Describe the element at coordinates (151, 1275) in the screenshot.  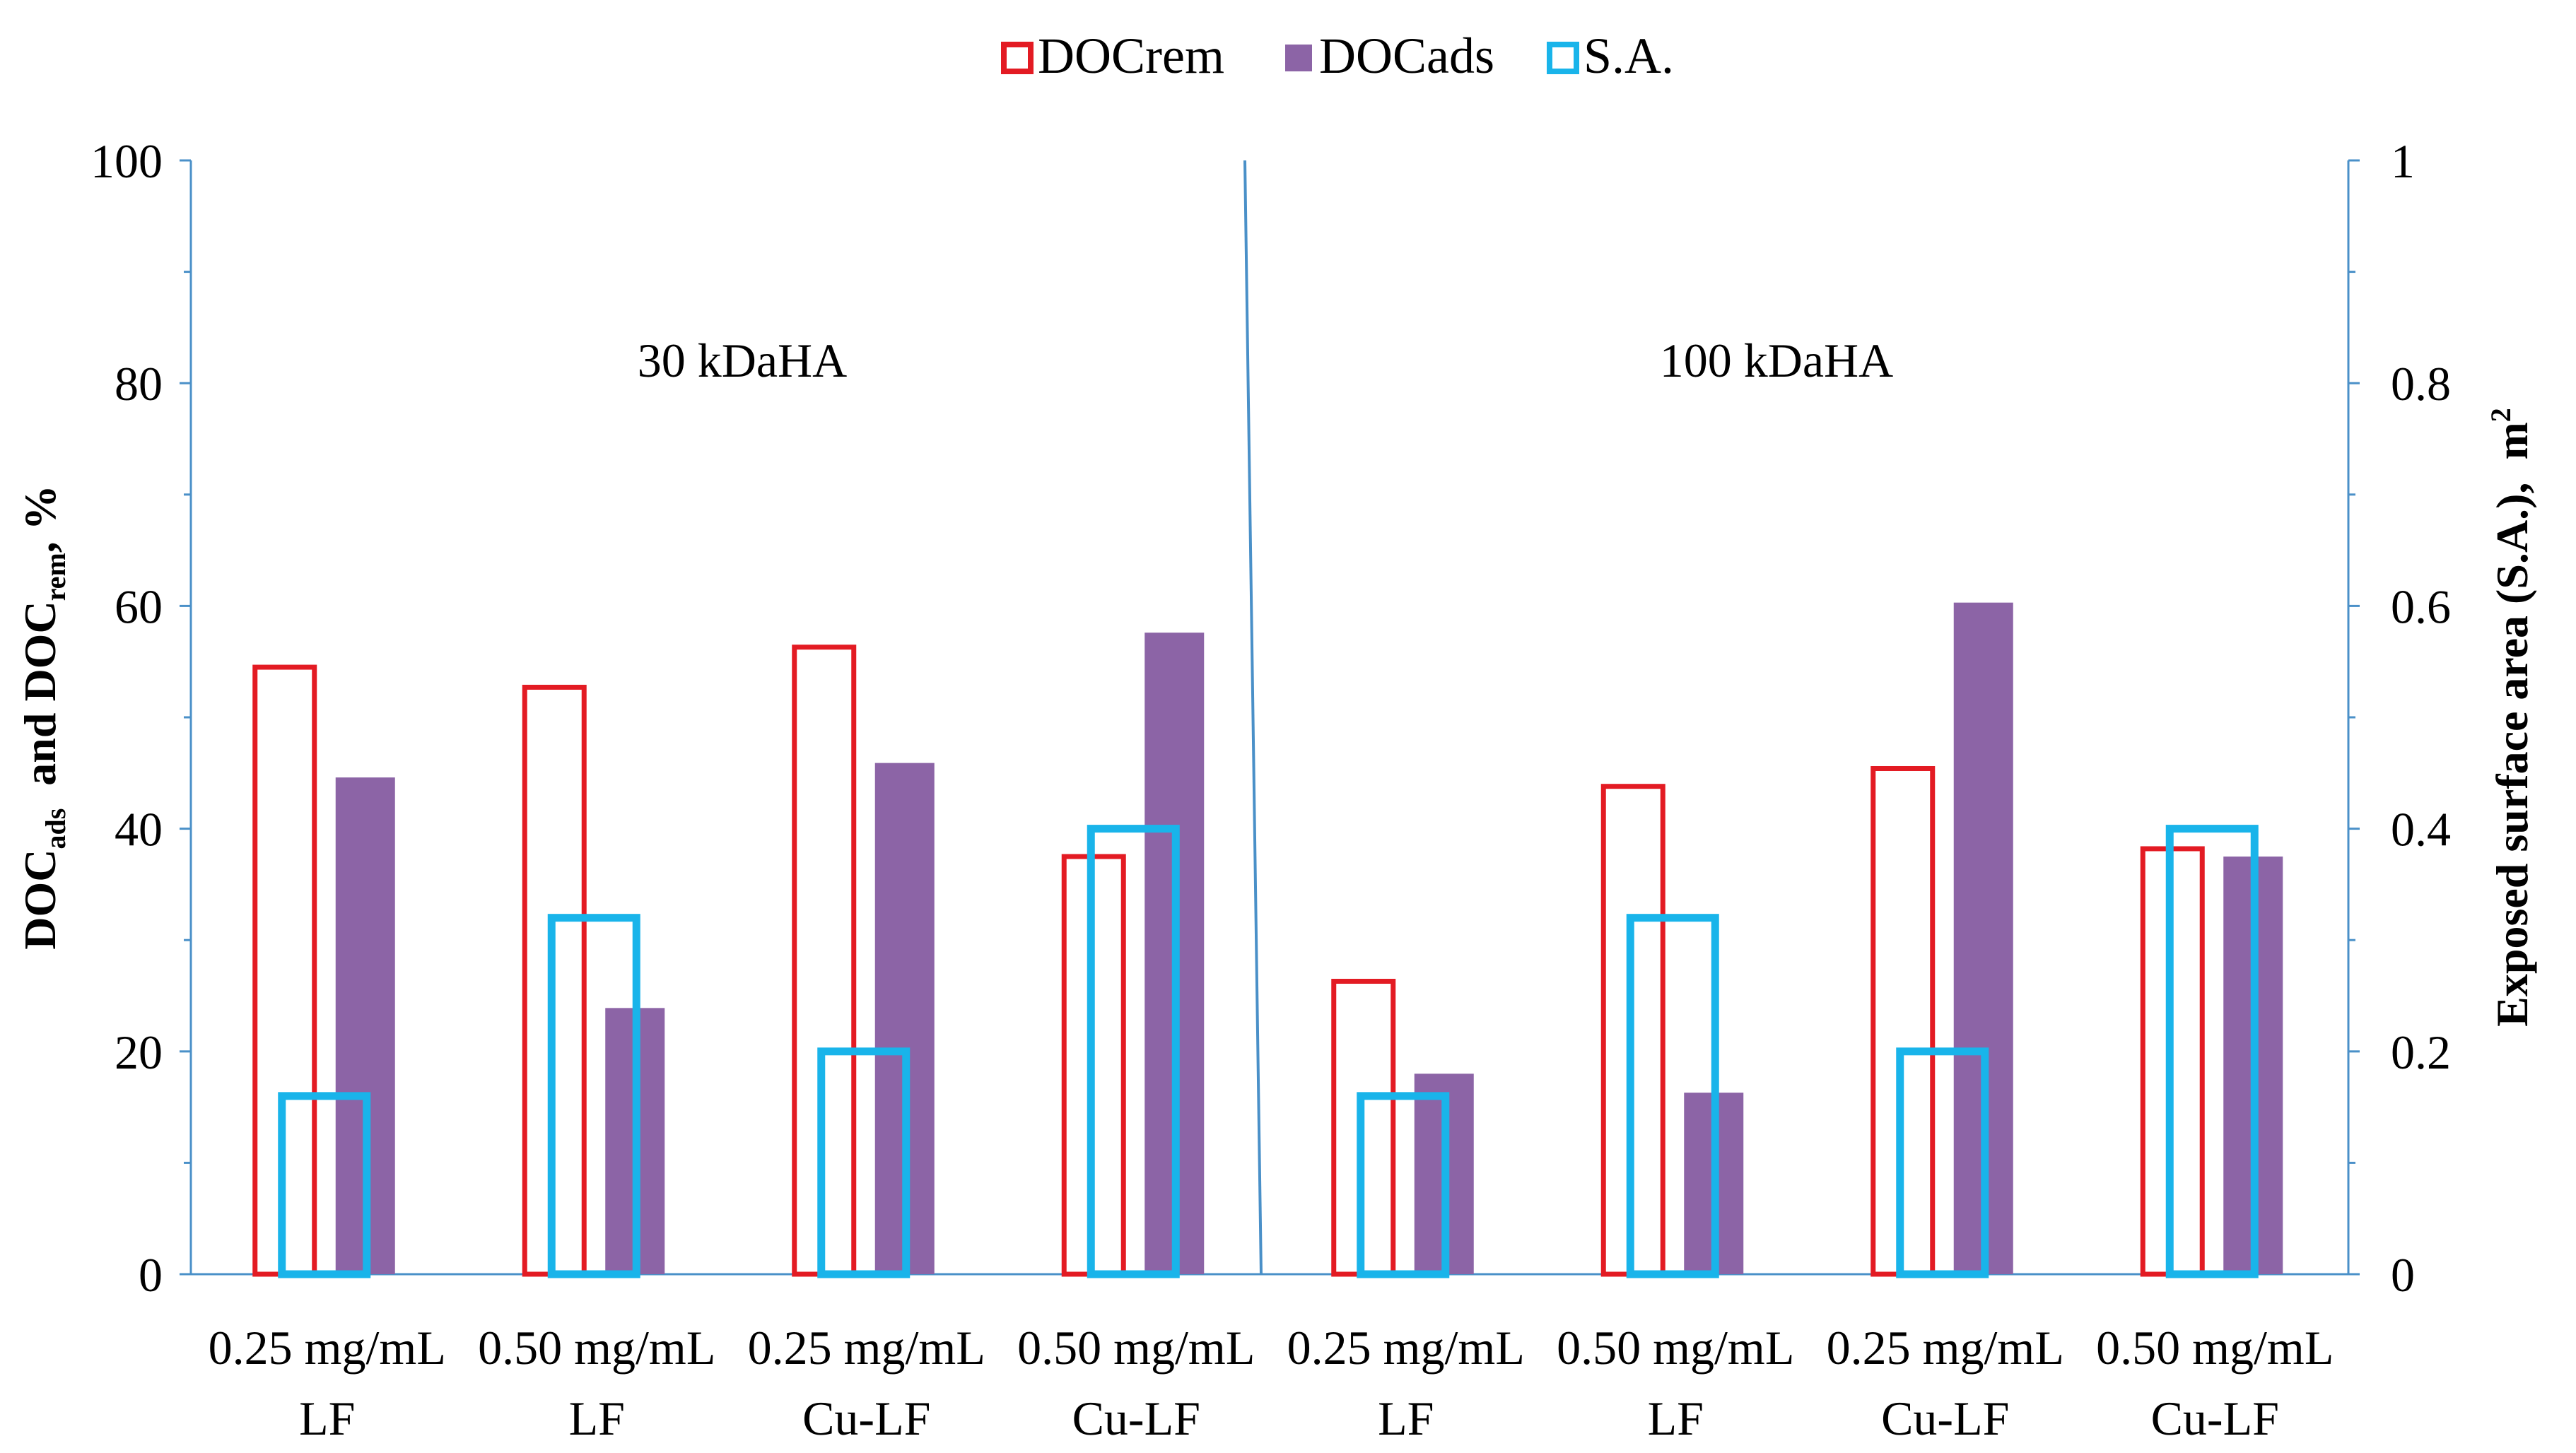
I see `left-tick-label: 0` at that location.